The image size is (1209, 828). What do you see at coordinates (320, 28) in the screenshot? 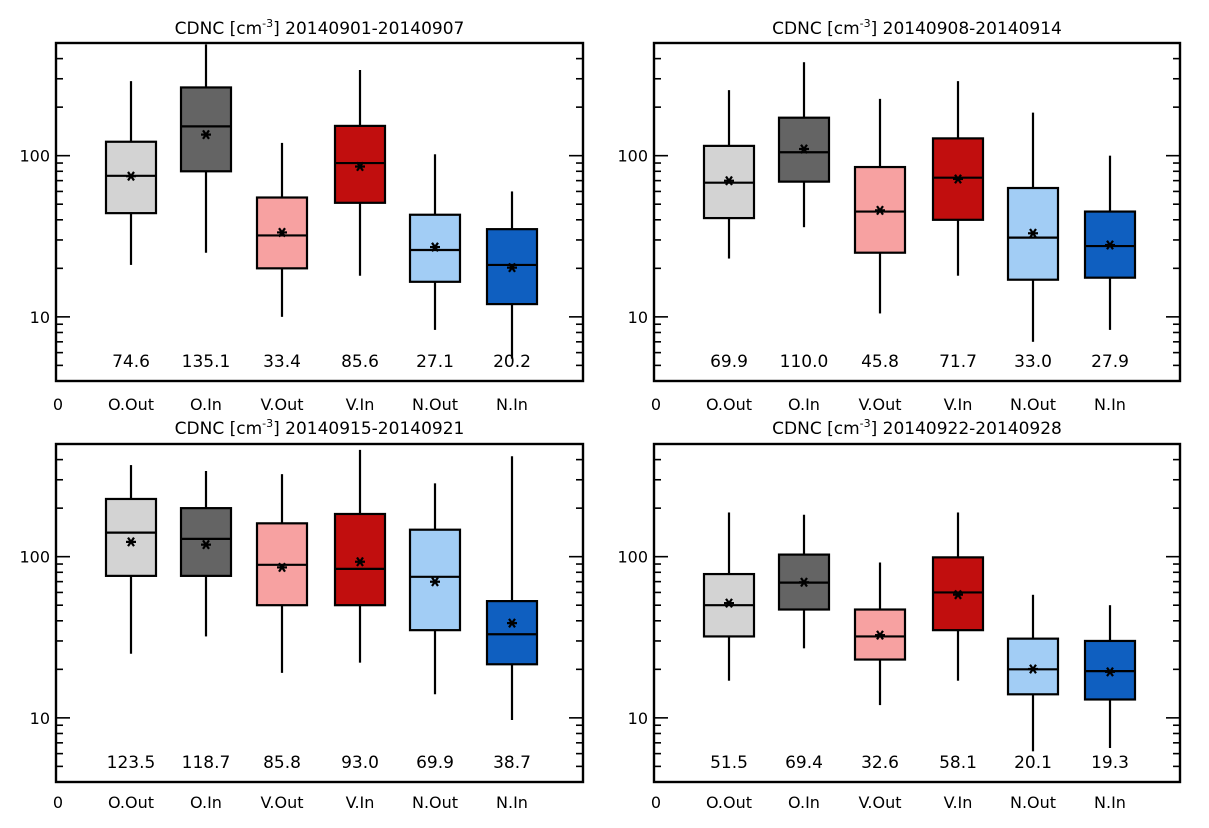
I see `chart-title: CDNC [cm-3] 20140901-20140907` at bounding box center [320, 28].